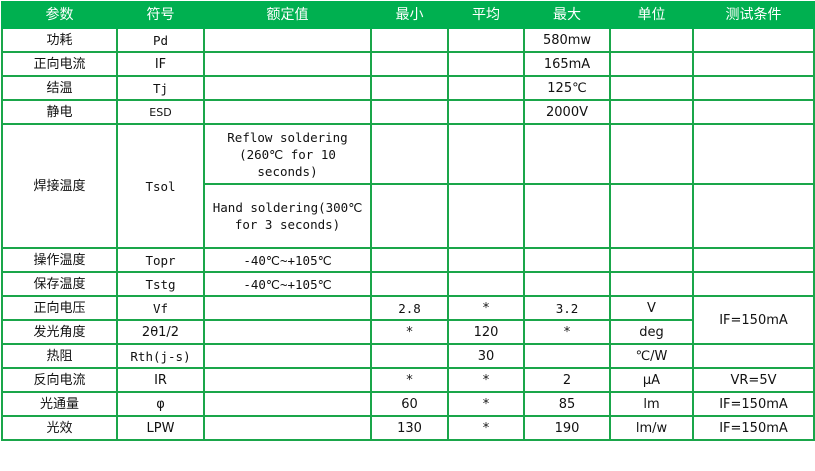  Describe the element at coordinates (160, 332) in the screenshot. I see `cell-symbol: 2θ1/2` at that location.